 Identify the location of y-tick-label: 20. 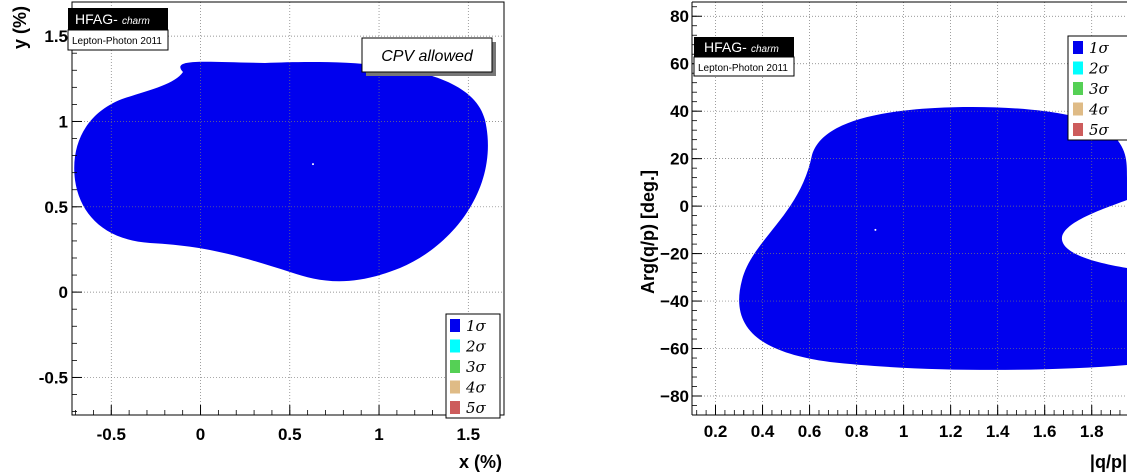
(679, 159).